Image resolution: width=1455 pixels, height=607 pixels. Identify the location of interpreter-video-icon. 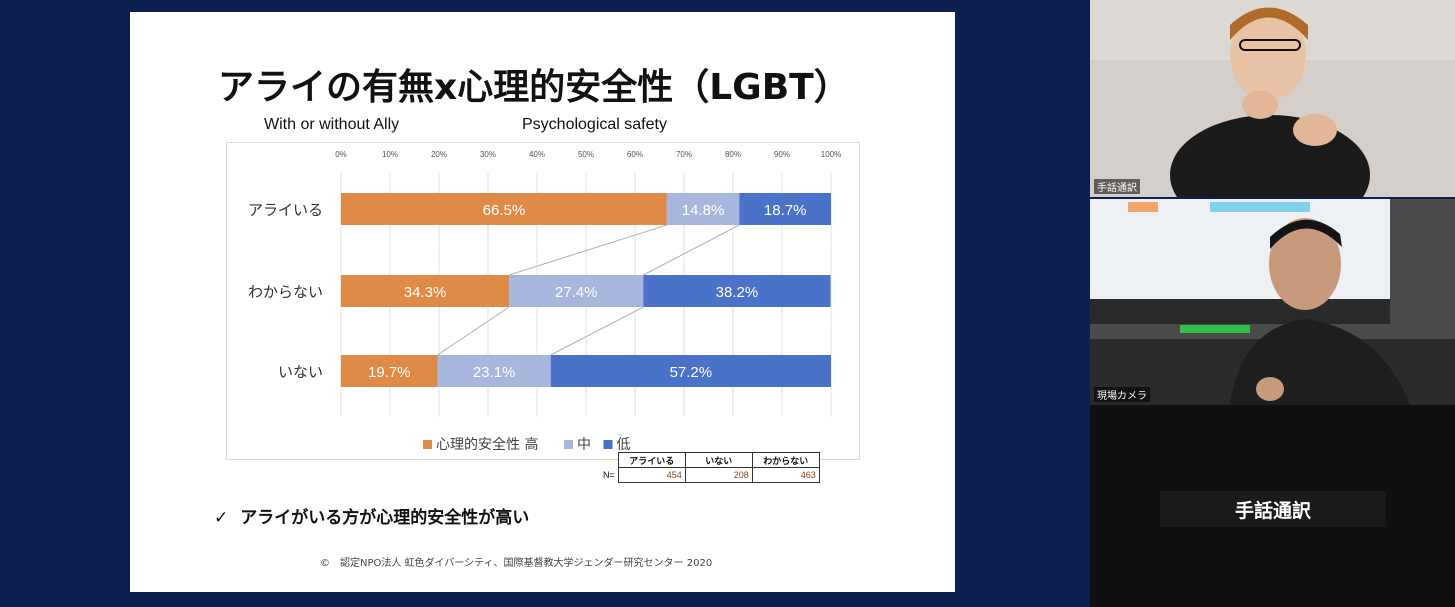
(1272, 98).